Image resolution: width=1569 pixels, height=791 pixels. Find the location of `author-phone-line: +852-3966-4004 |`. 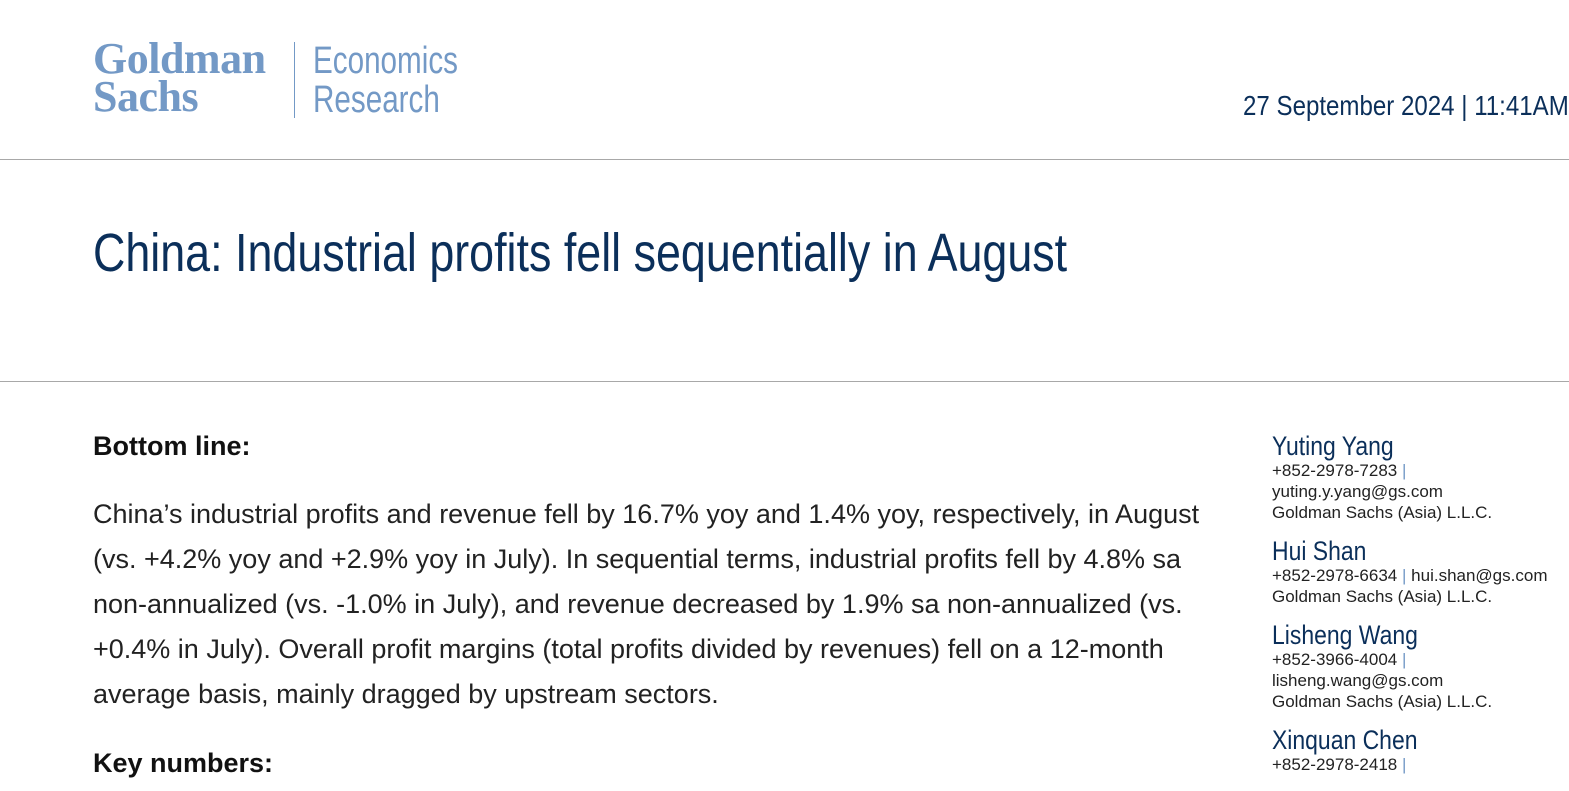

author-phone-line: +852-3966-4004 | is located at coordinates (1420, 659).